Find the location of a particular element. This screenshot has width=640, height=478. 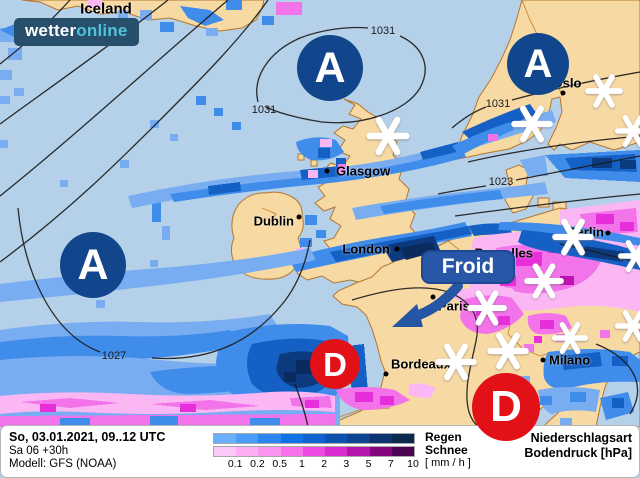

legend-labels: Regen Schnee [ mm / h ] is located at coordinates (448, 450).